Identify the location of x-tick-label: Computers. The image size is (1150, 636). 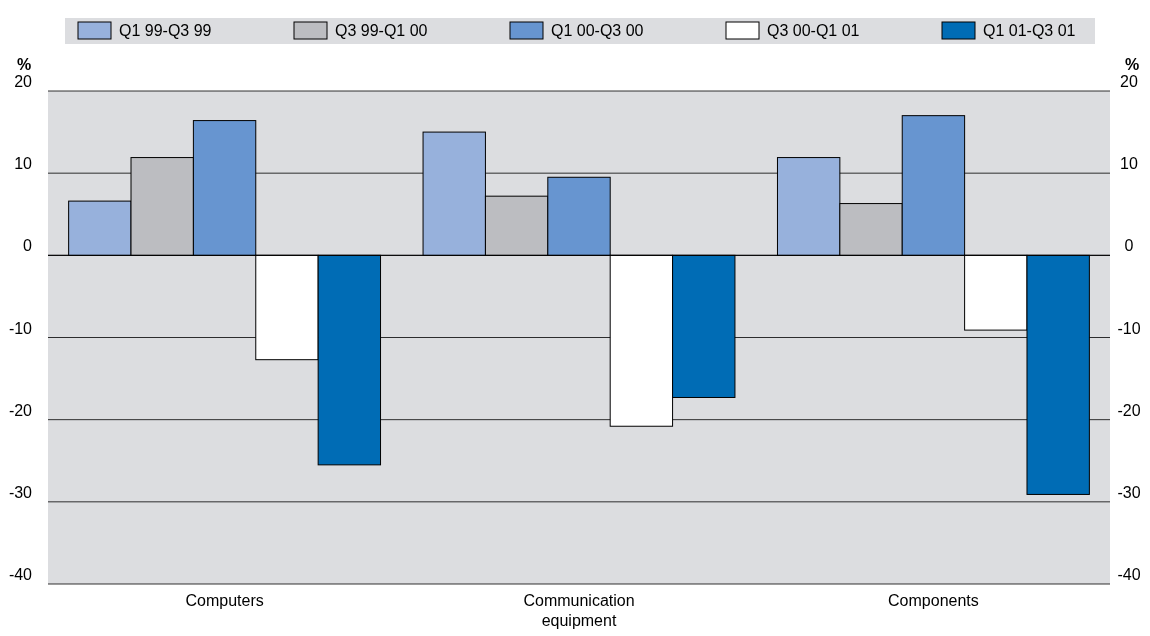
(224, 600).